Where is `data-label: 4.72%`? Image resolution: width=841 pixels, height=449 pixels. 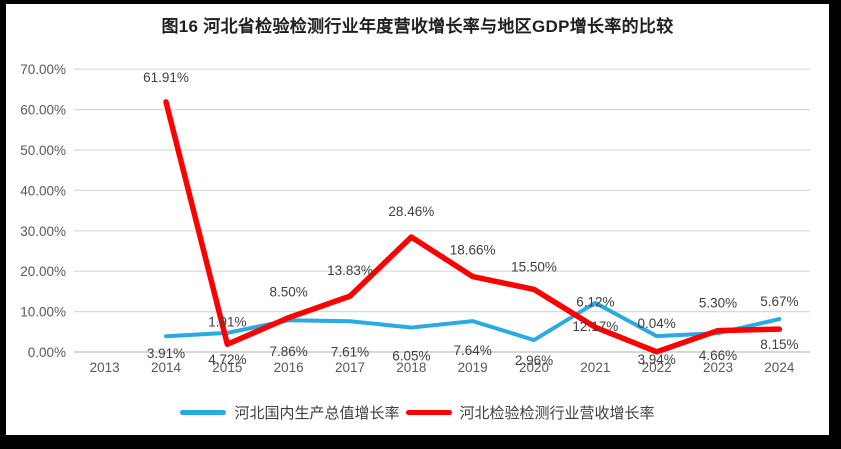 data-label: 4.72% is located at coordinates (227, 359).